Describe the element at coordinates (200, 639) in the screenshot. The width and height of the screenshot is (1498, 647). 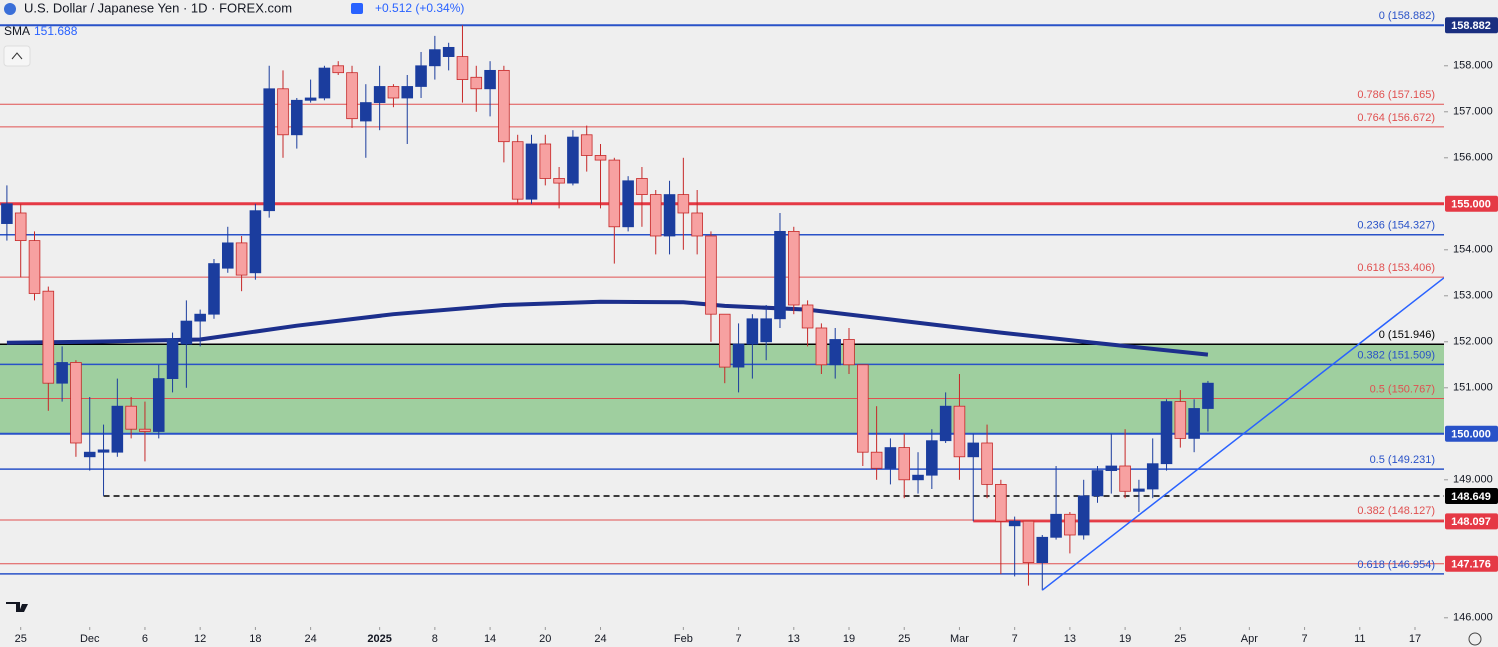
I see `x-tick-label: 12` at that location.